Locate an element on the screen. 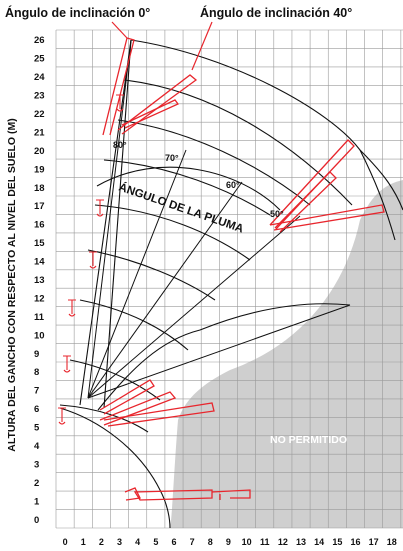 This screenshot has height=551, width=403. y-tick-label: 16 is located at coordinates (39, 225).